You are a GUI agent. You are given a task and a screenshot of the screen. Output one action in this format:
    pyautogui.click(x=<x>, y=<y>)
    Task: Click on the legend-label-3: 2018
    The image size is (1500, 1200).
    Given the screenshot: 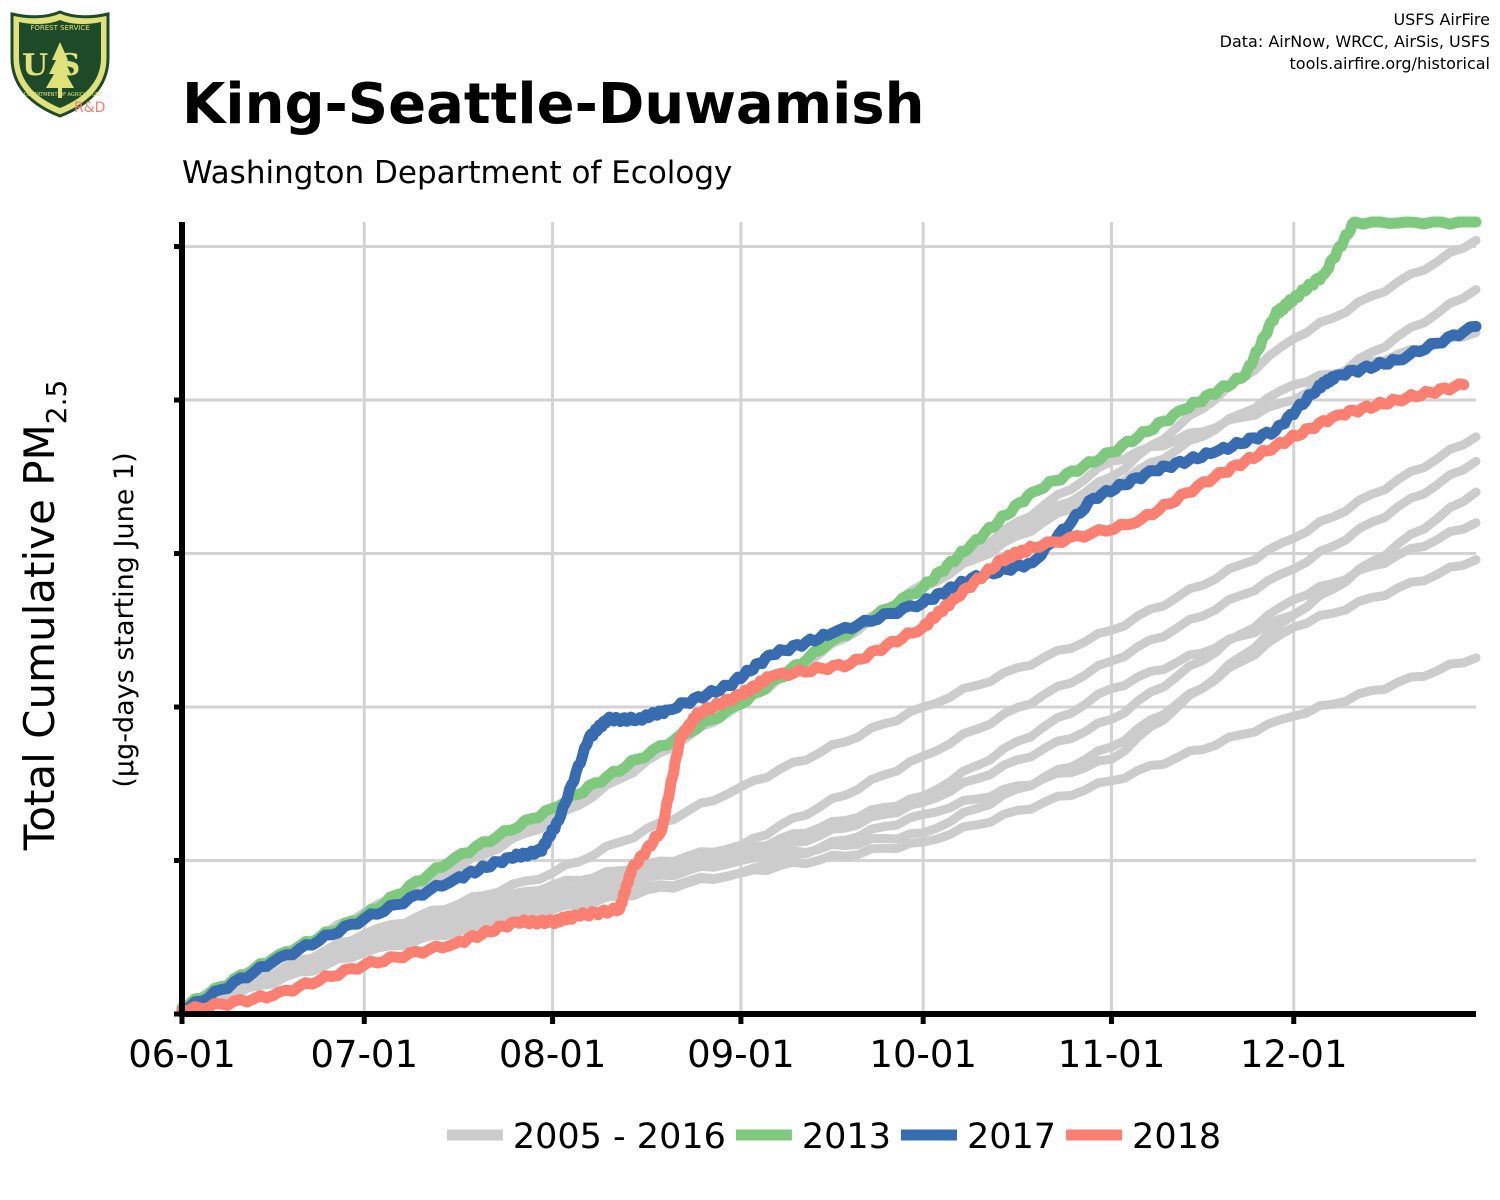 What is the action you would take?
    pyautogui.click(x=1176, y=1137)
    